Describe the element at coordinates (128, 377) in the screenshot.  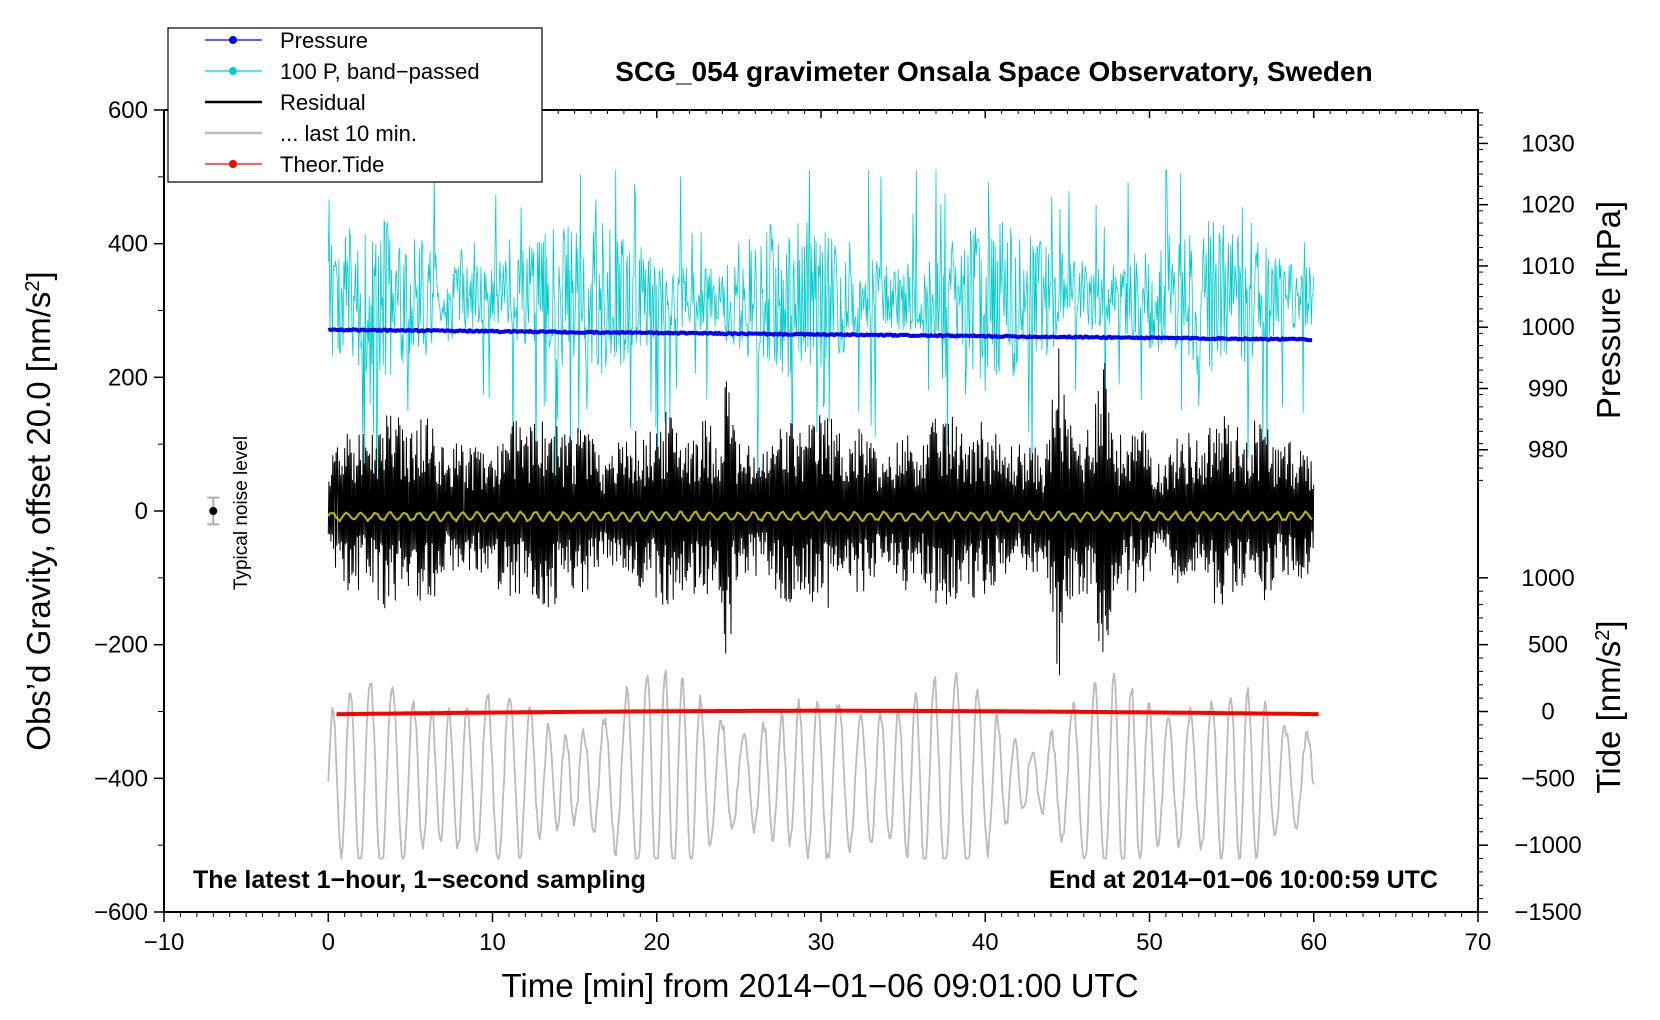
I see `y-left-tick-label: 200` at that location.